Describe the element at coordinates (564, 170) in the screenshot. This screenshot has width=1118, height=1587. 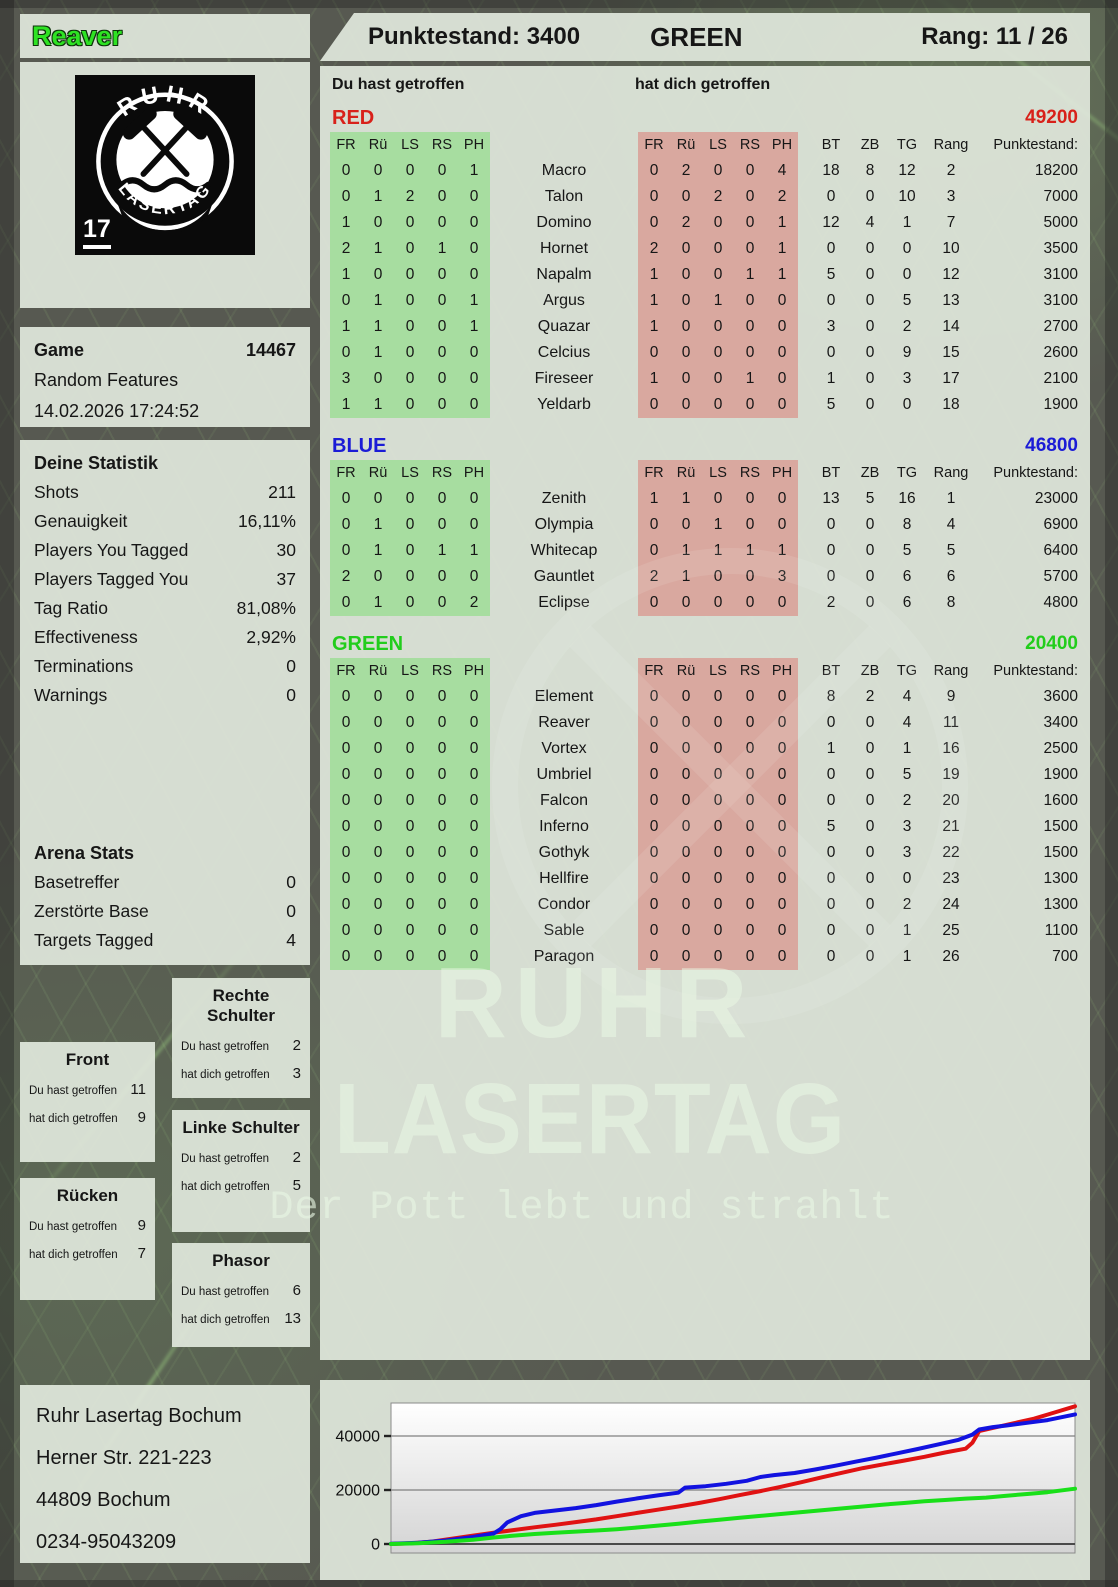
I see `player-name: Macro` at that location.